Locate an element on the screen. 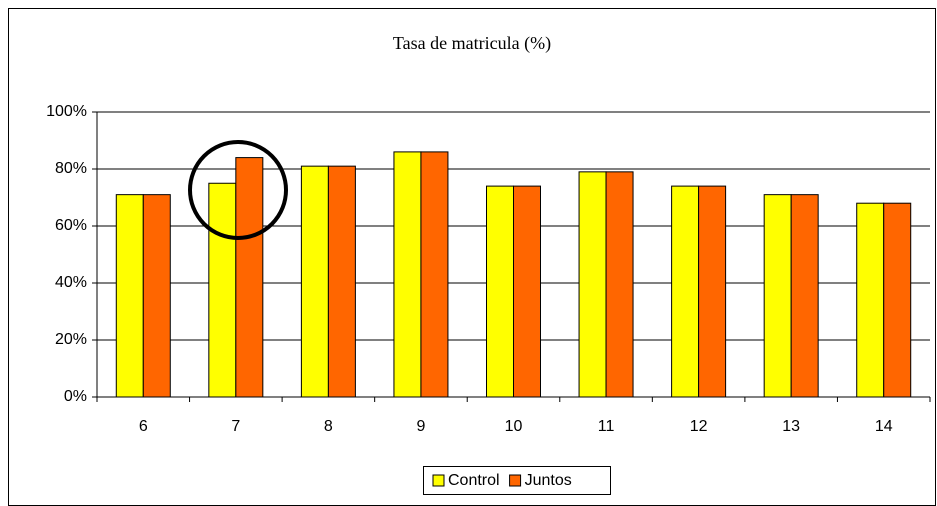 This screenshot has height=506, width=937. y-tick-label: 80% is located at coordinates (71, 168).